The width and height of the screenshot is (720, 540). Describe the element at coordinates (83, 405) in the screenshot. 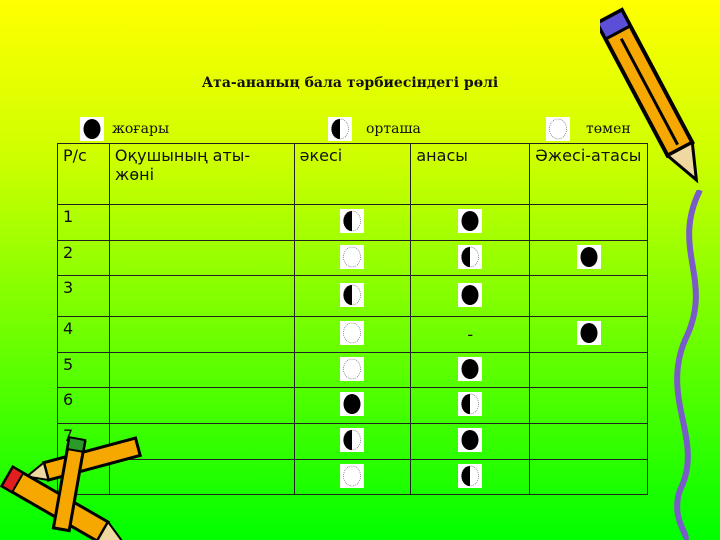

I see `row-number: 6` at that location.